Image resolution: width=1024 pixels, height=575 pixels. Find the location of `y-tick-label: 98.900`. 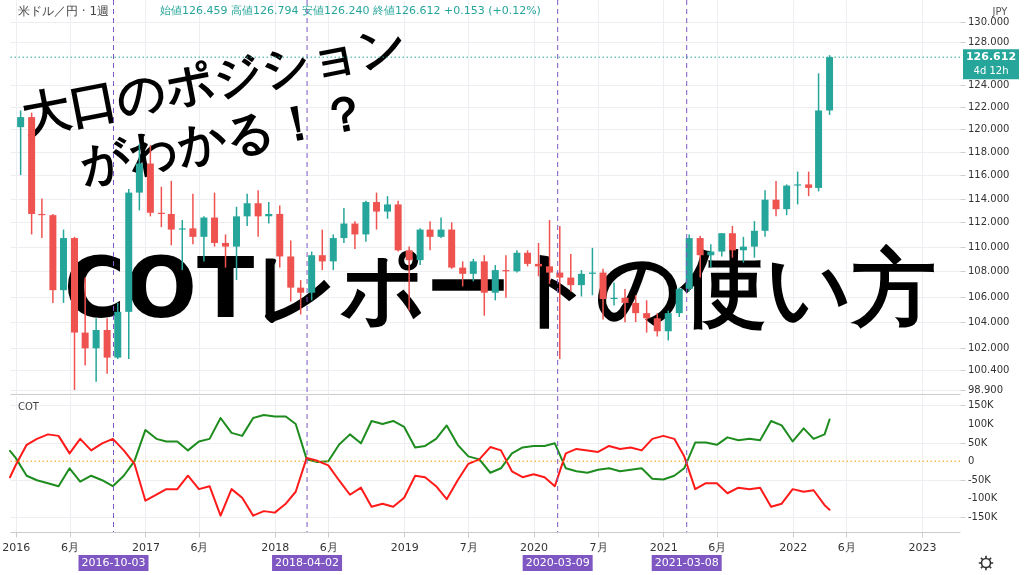

y-tick-label: 98.900 is located at coordinates (985, 389).